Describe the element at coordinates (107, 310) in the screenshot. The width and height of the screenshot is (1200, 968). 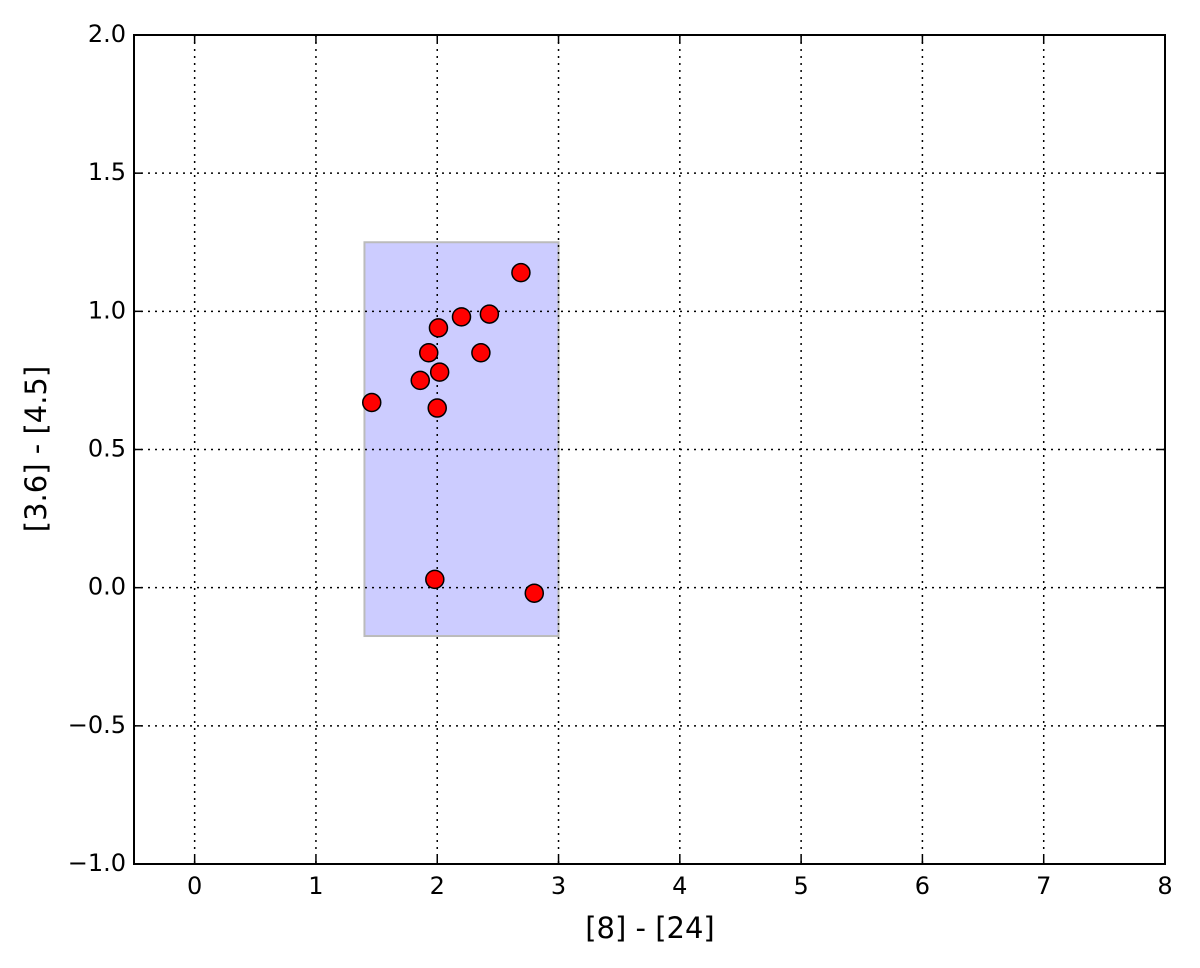
I see `y-tick-label: 1.0` at that location.